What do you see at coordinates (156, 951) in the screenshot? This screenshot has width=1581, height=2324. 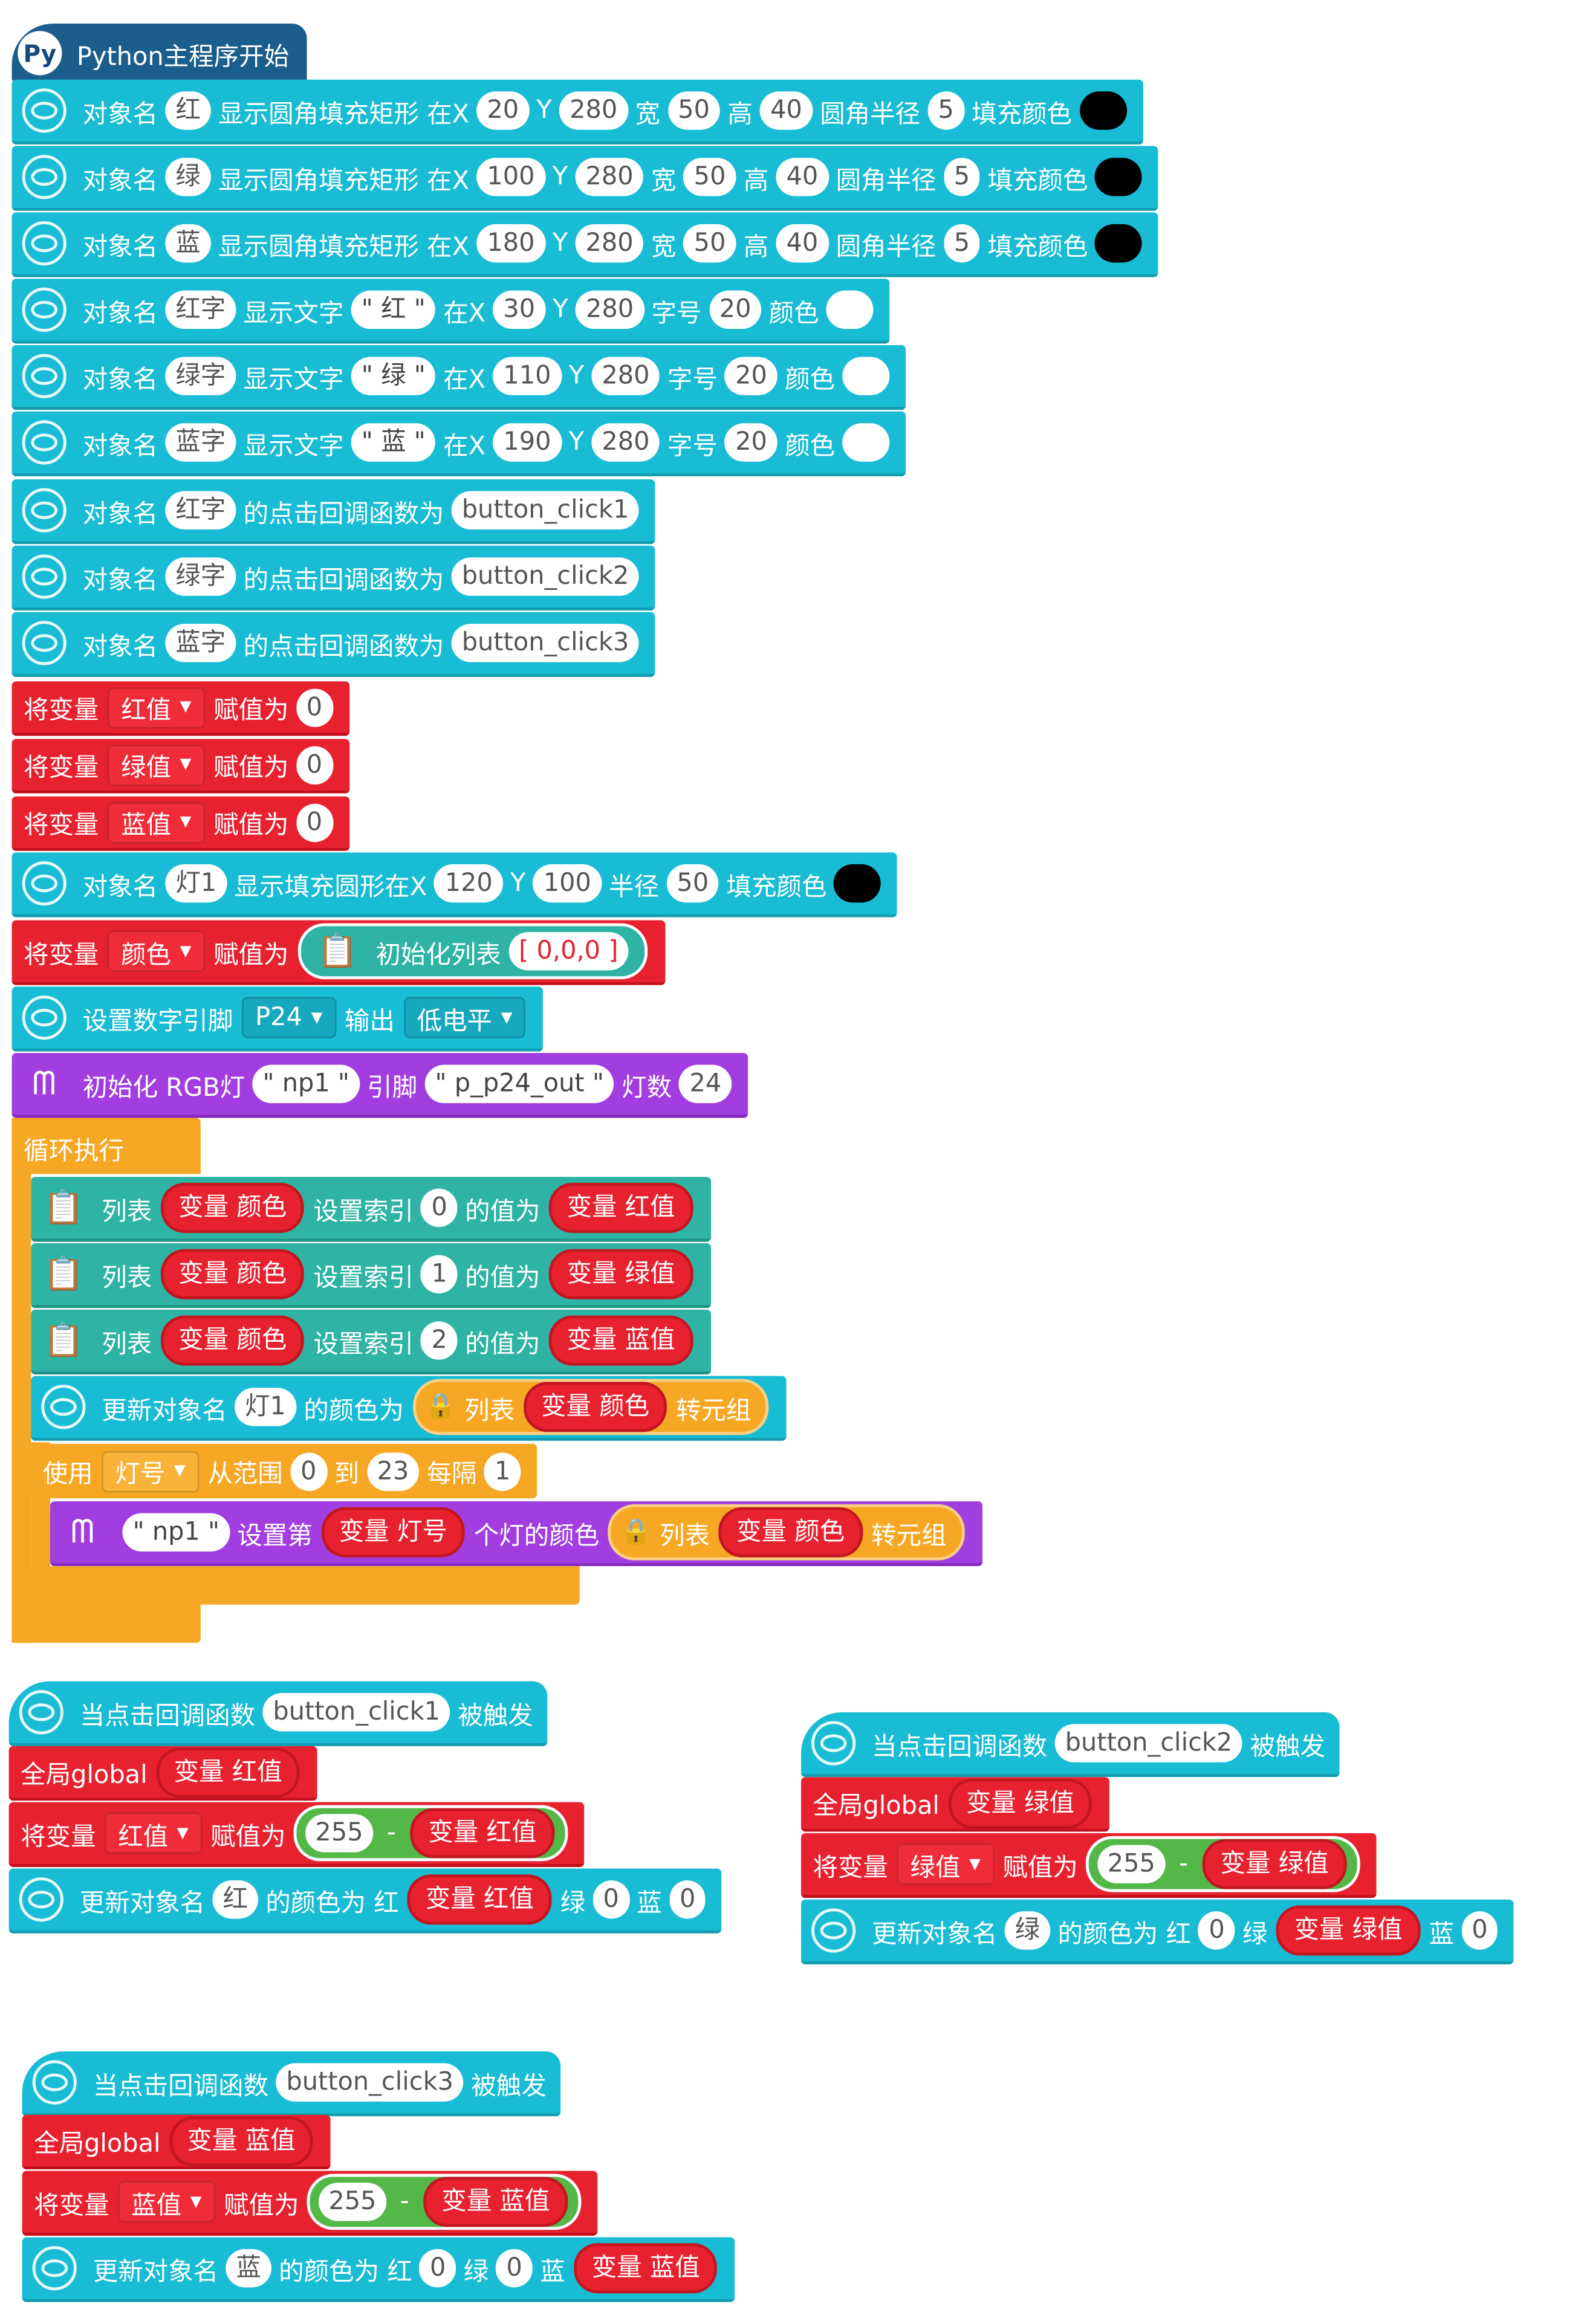 I see `variable-dropdown: 颜色 ▼` at bounding box center [156, 951].